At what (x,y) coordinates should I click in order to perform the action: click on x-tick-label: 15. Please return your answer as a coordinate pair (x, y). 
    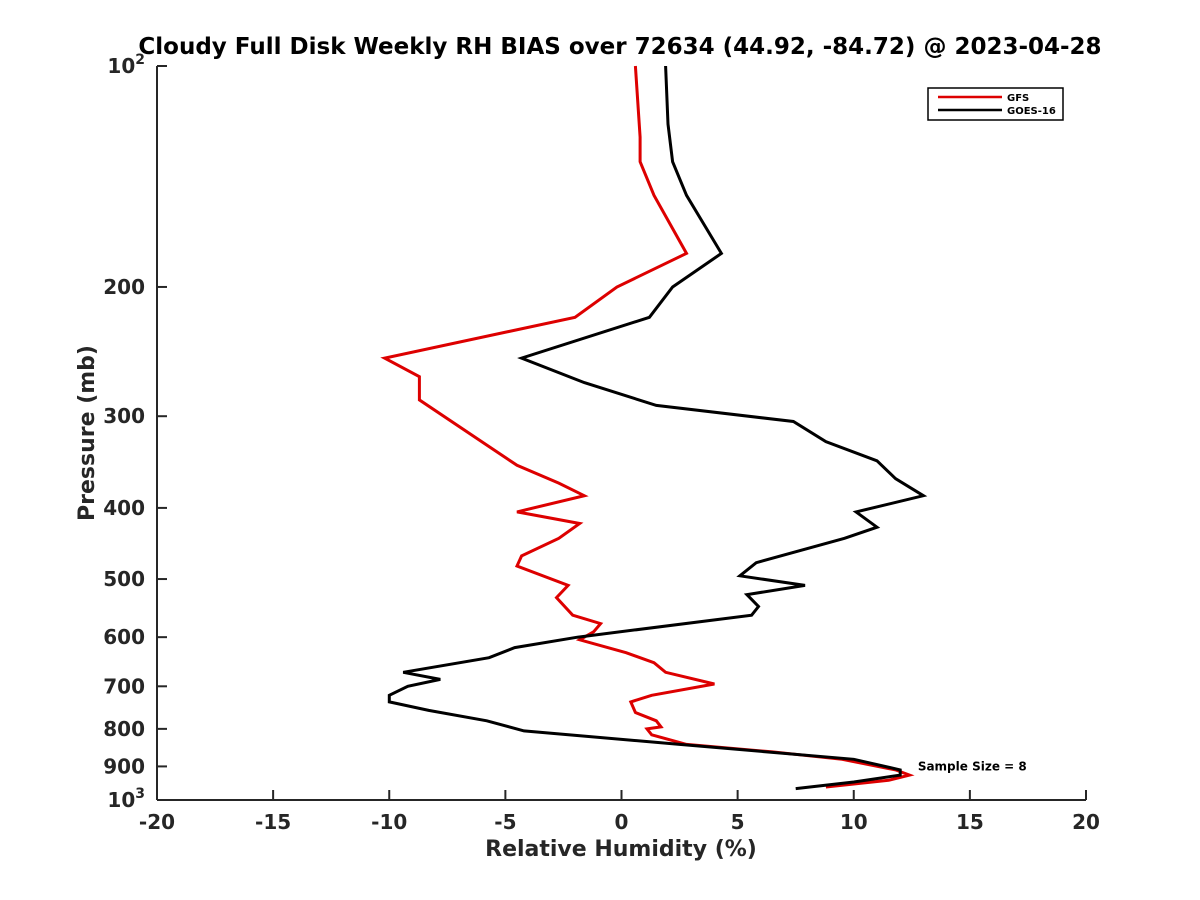
    Looking at the image, I should click on (970, 822).